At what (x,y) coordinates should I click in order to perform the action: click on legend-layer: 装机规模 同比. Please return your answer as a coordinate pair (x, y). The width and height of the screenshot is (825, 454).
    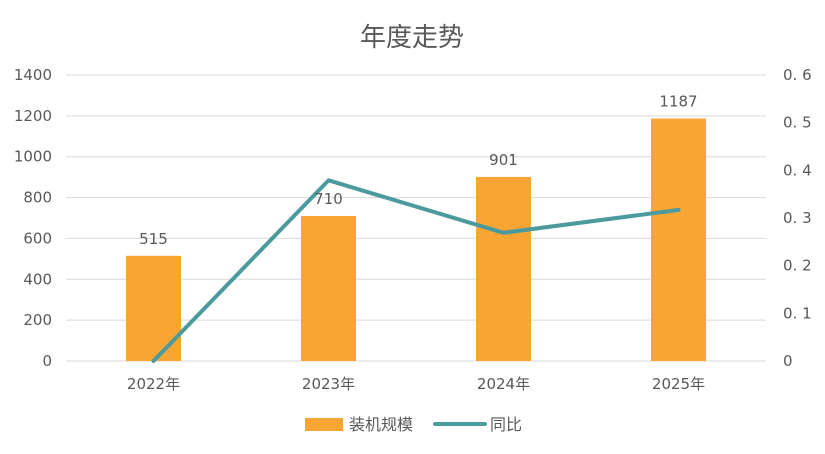
    Looking at the image, I should click on (413, 424).